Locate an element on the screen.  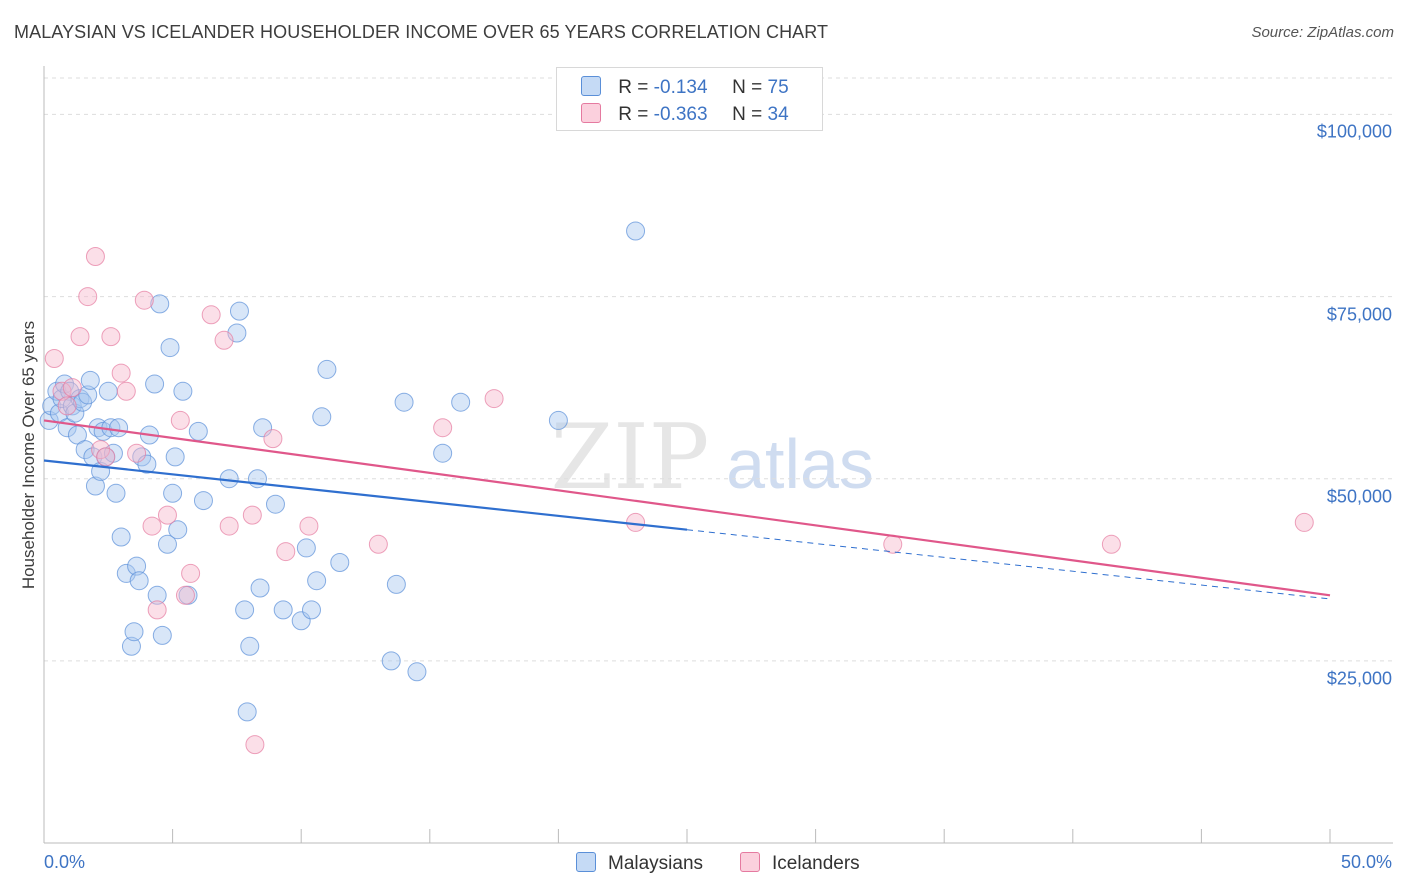
x-tick-marks is located at coordinates (687, 836).